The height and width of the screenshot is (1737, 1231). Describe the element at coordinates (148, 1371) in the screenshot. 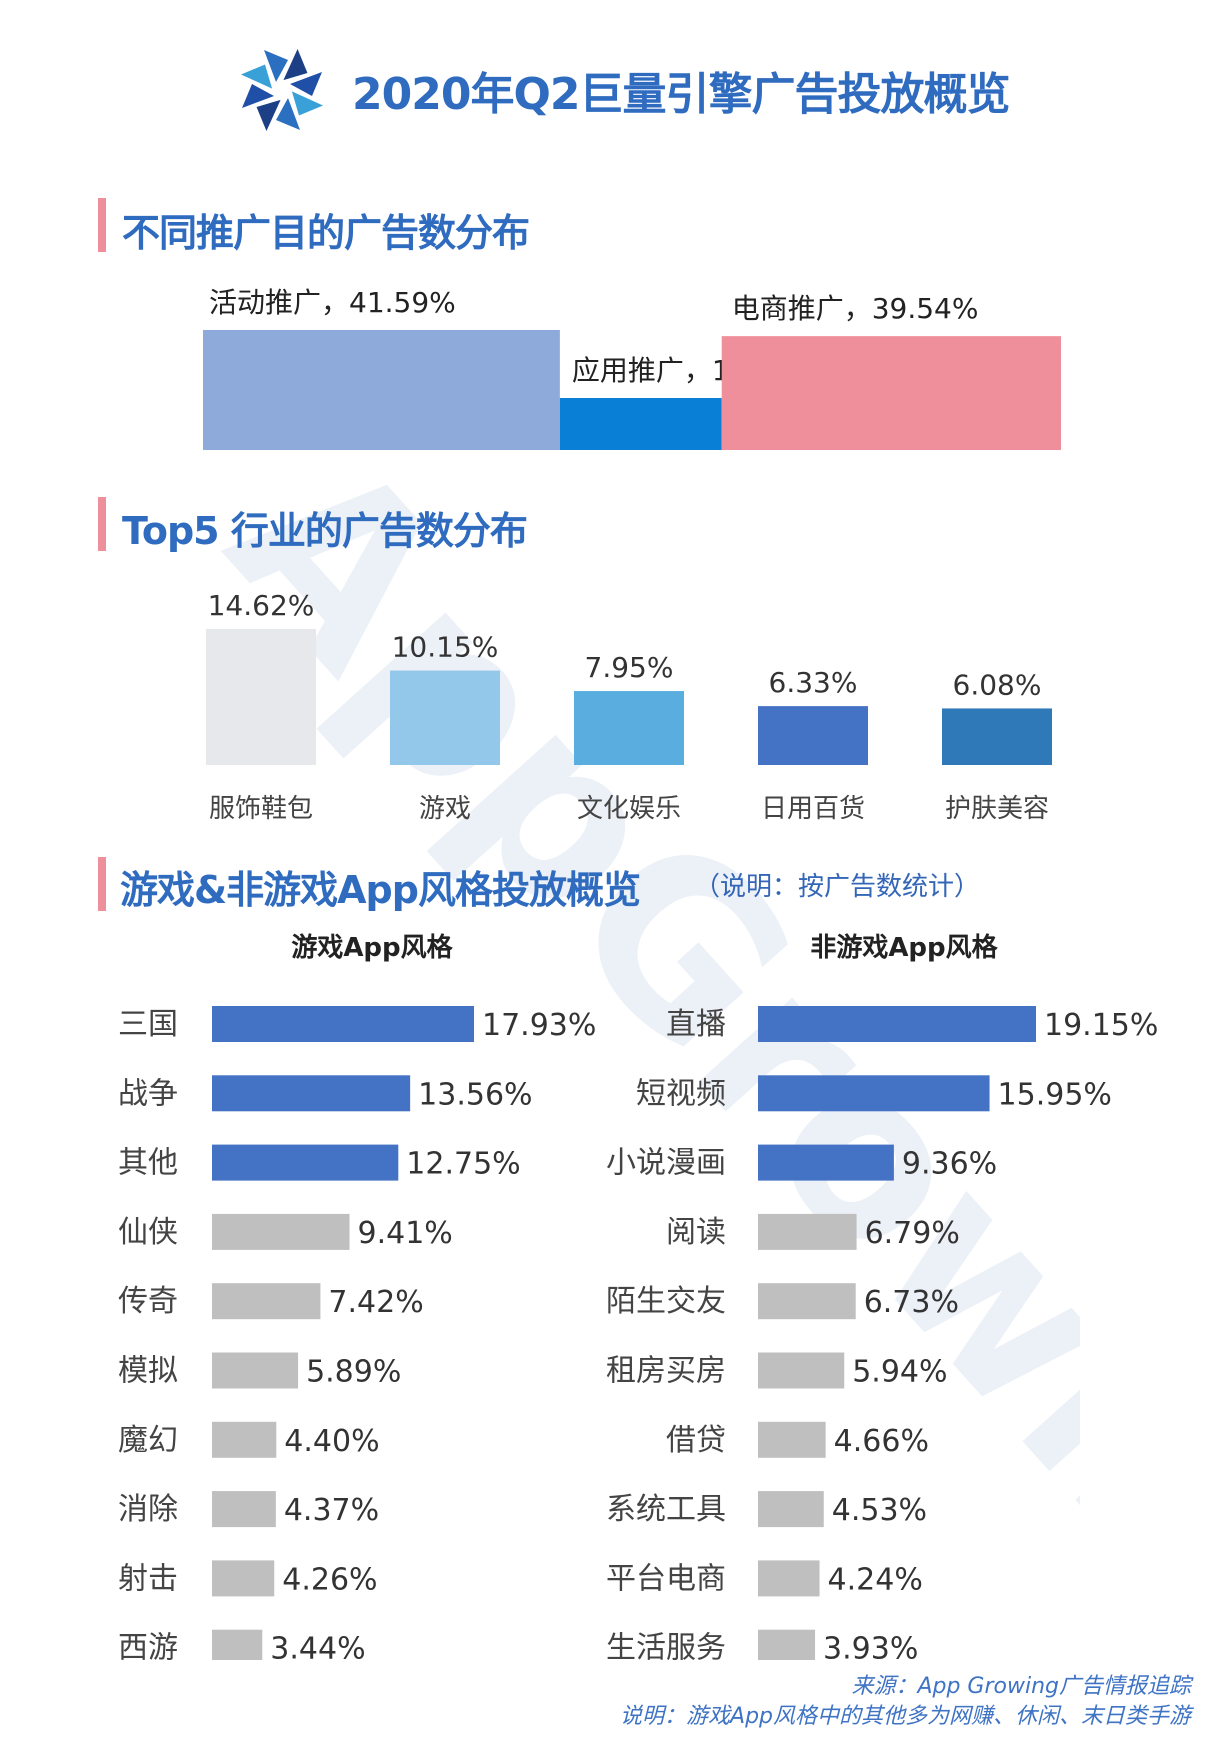

I see `style-category-label: 模拟` at that location.